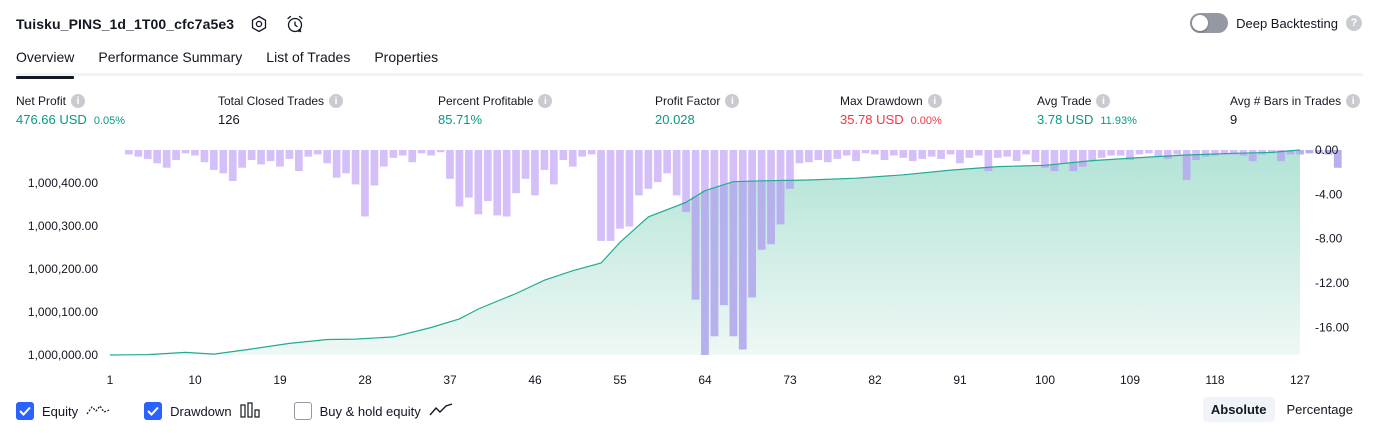 The image size is (1379, 435). I want to click on tab-properties: Properties, so click(406, 57).